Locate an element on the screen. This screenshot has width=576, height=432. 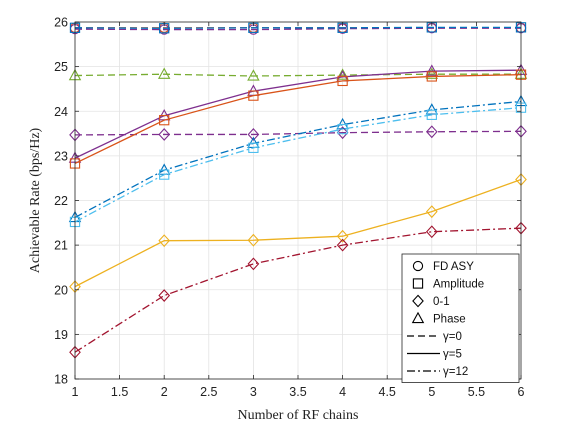
y-tick-label: 20 is located at coordinates (61, 290).